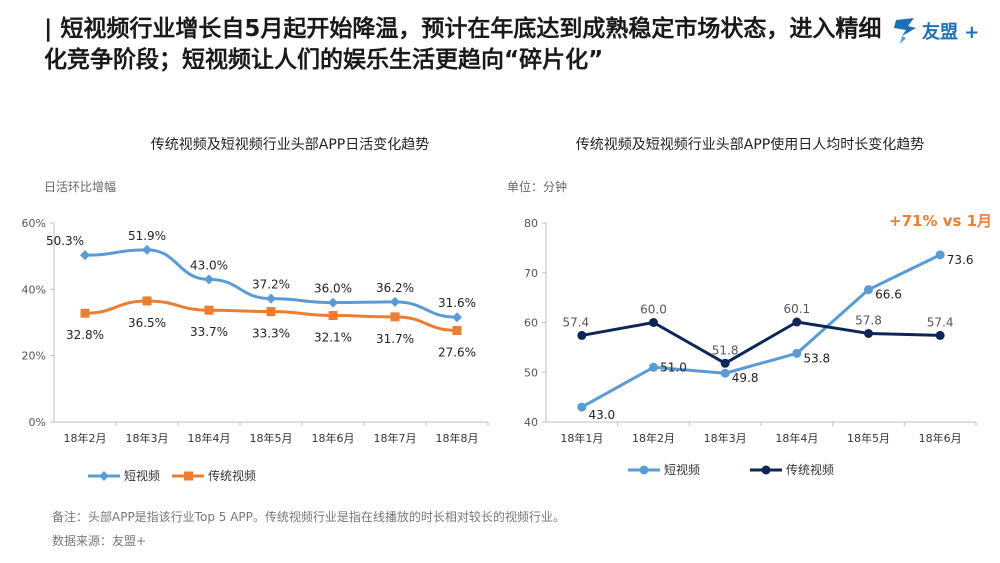  Describe the element at coordinates (147, 236) in the screenshot. I see `left-series-short-video-data-label: 51.9%` at that location.